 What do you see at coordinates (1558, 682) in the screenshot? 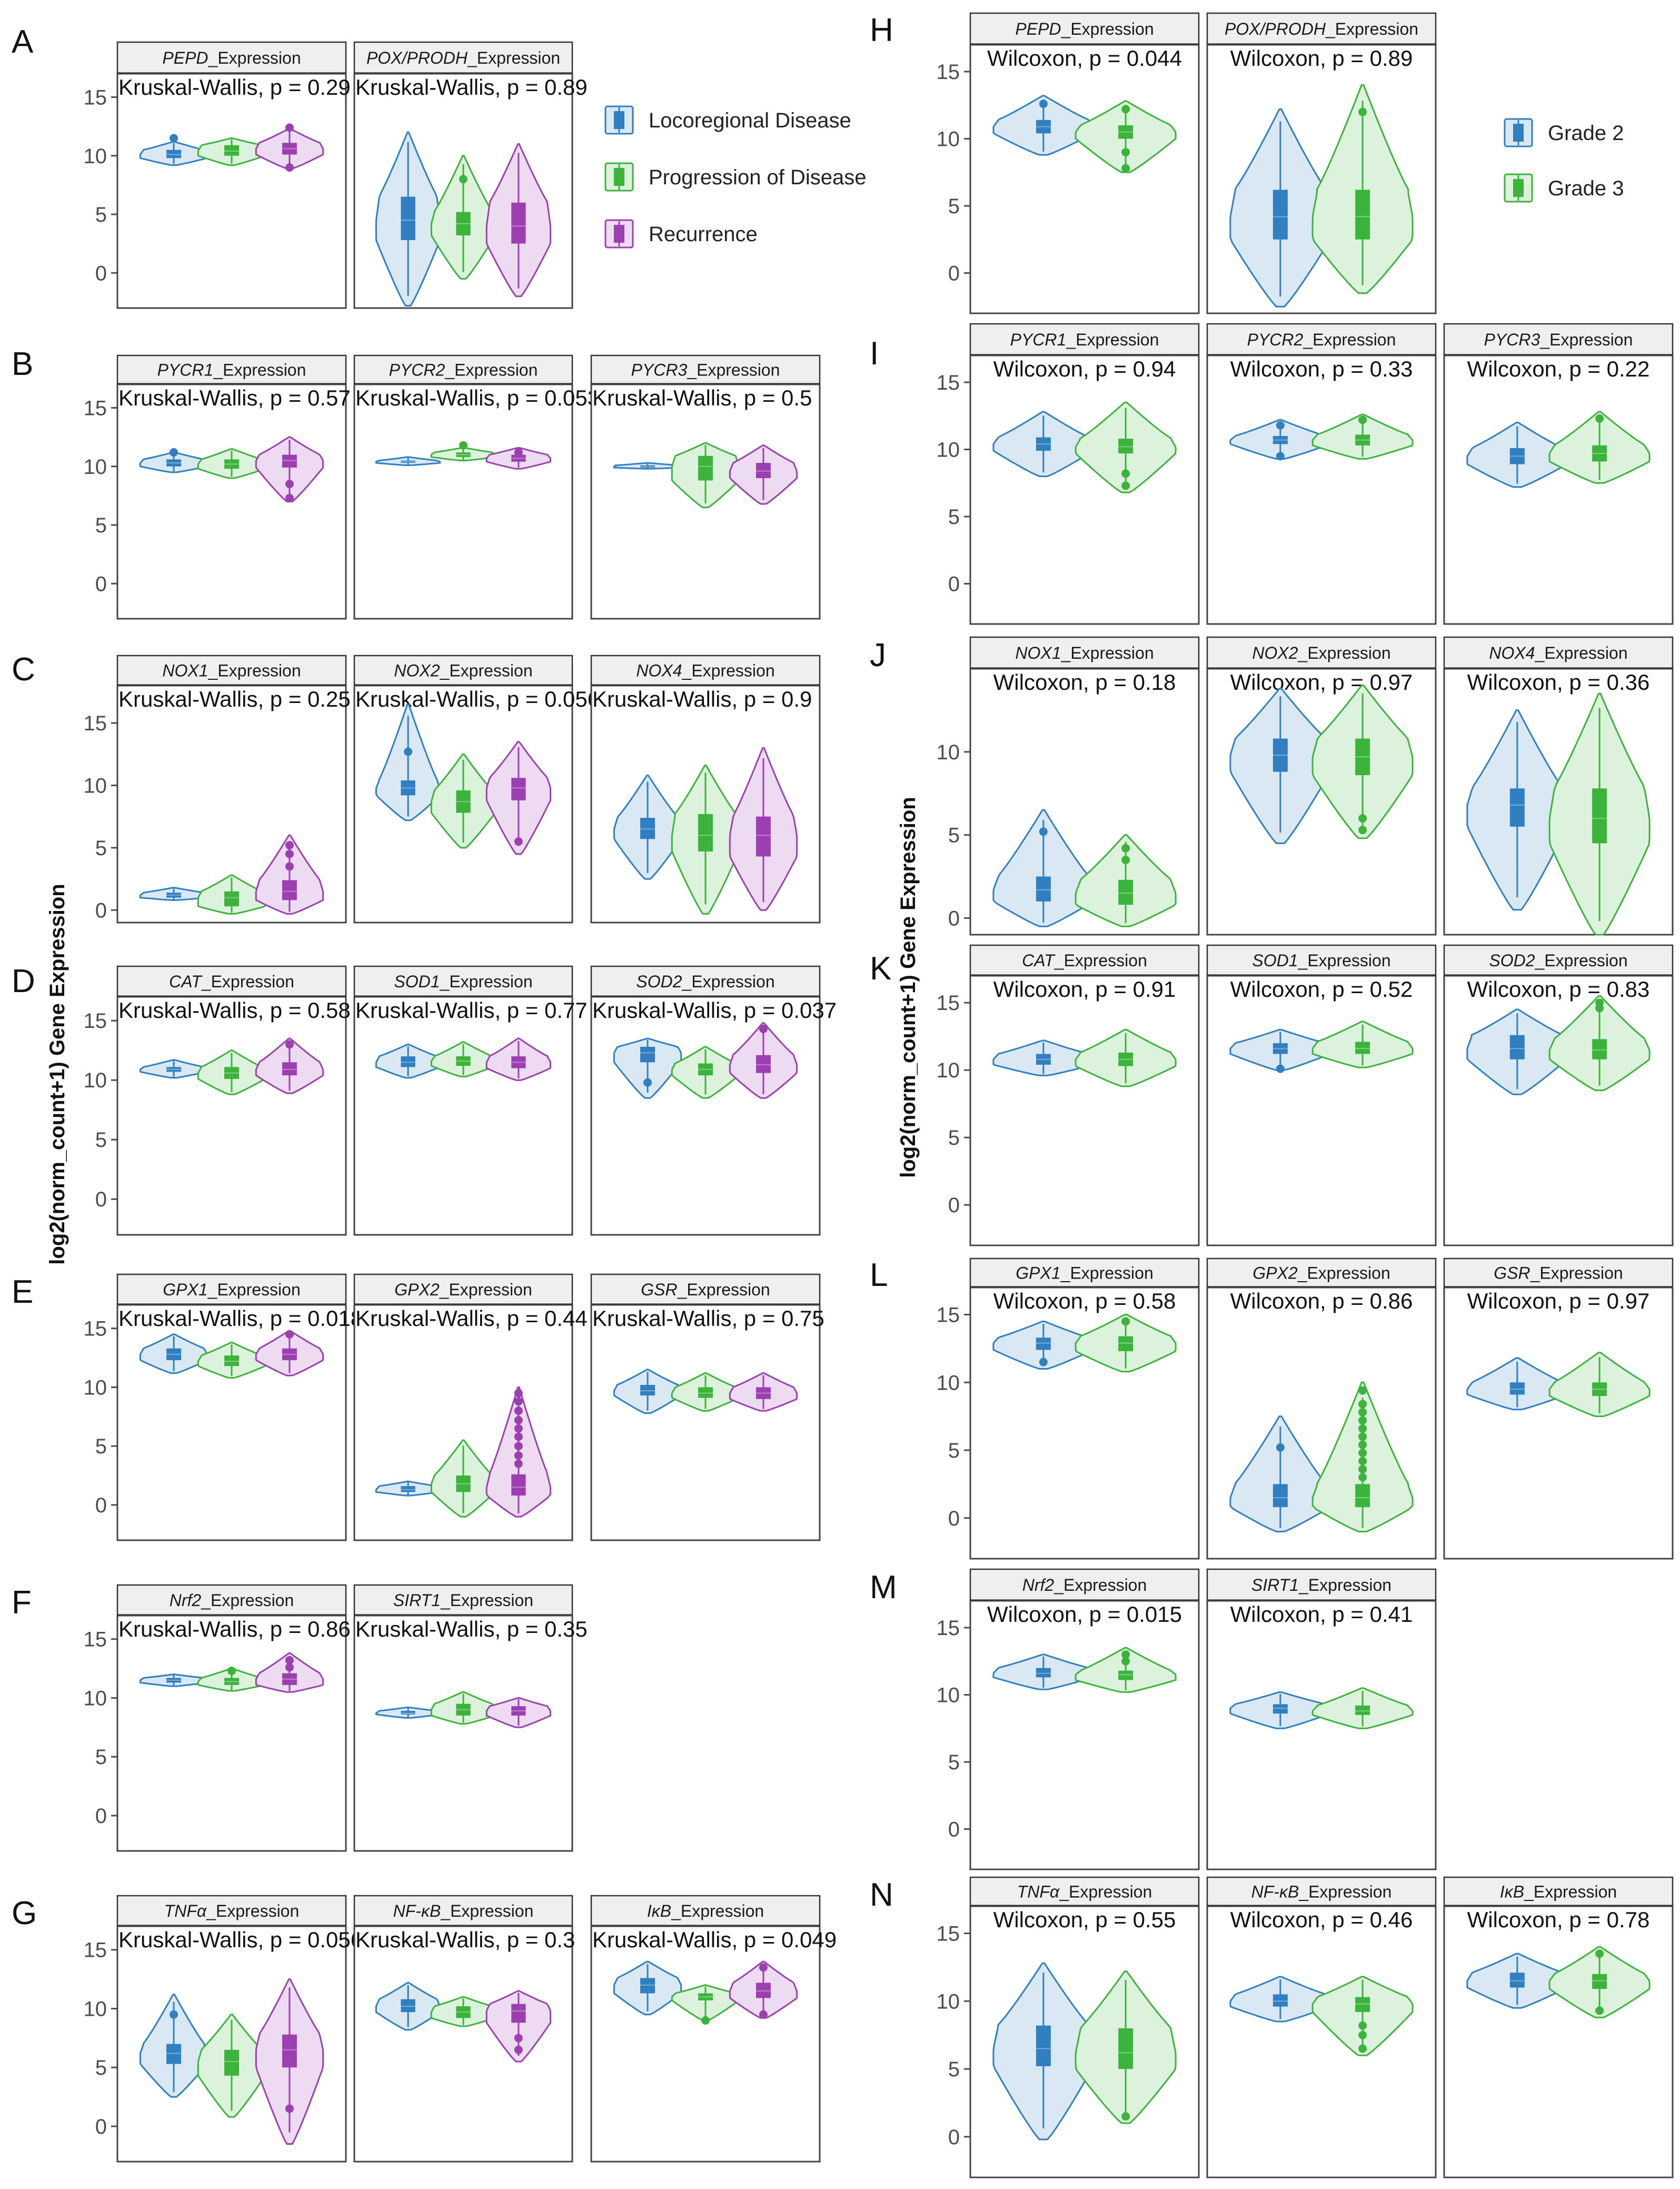
I see `p-value-label: Wilcoxon, p = 0.36` at bounding box center [1558, 682].